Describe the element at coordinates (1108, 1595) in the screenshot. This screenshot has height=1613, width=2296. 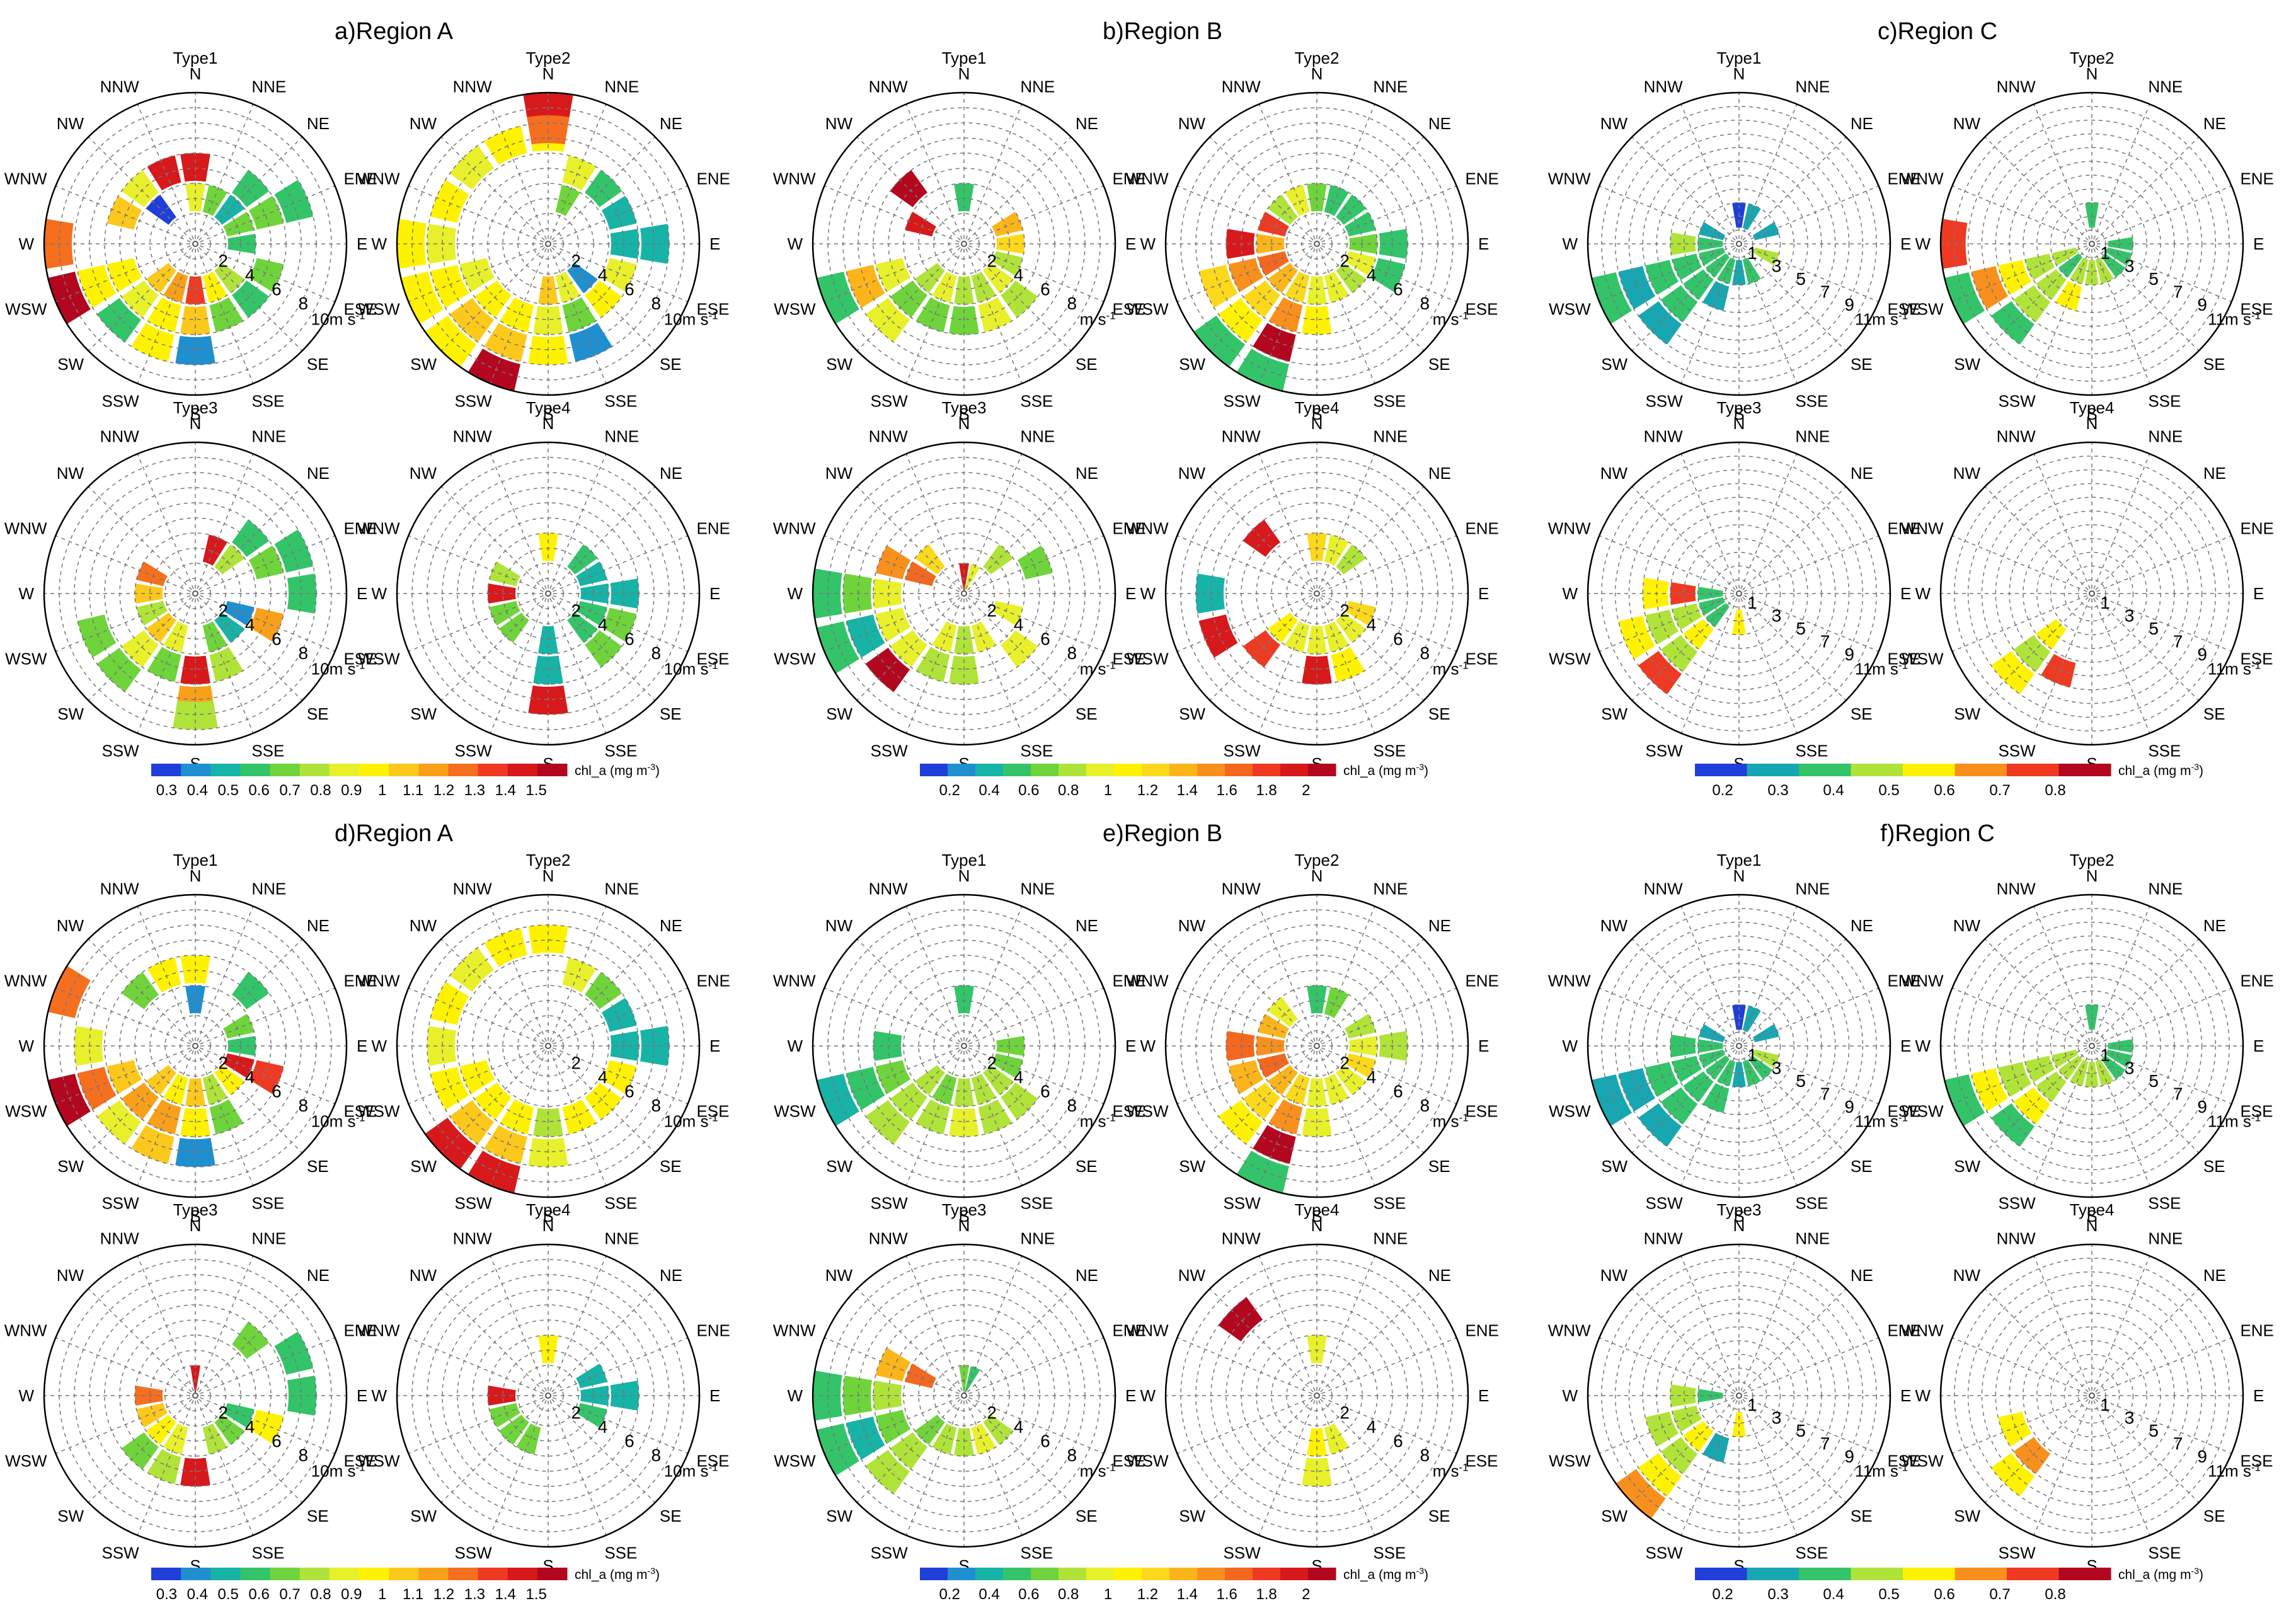
I see `colorbar-tick-label: 1` at that location.